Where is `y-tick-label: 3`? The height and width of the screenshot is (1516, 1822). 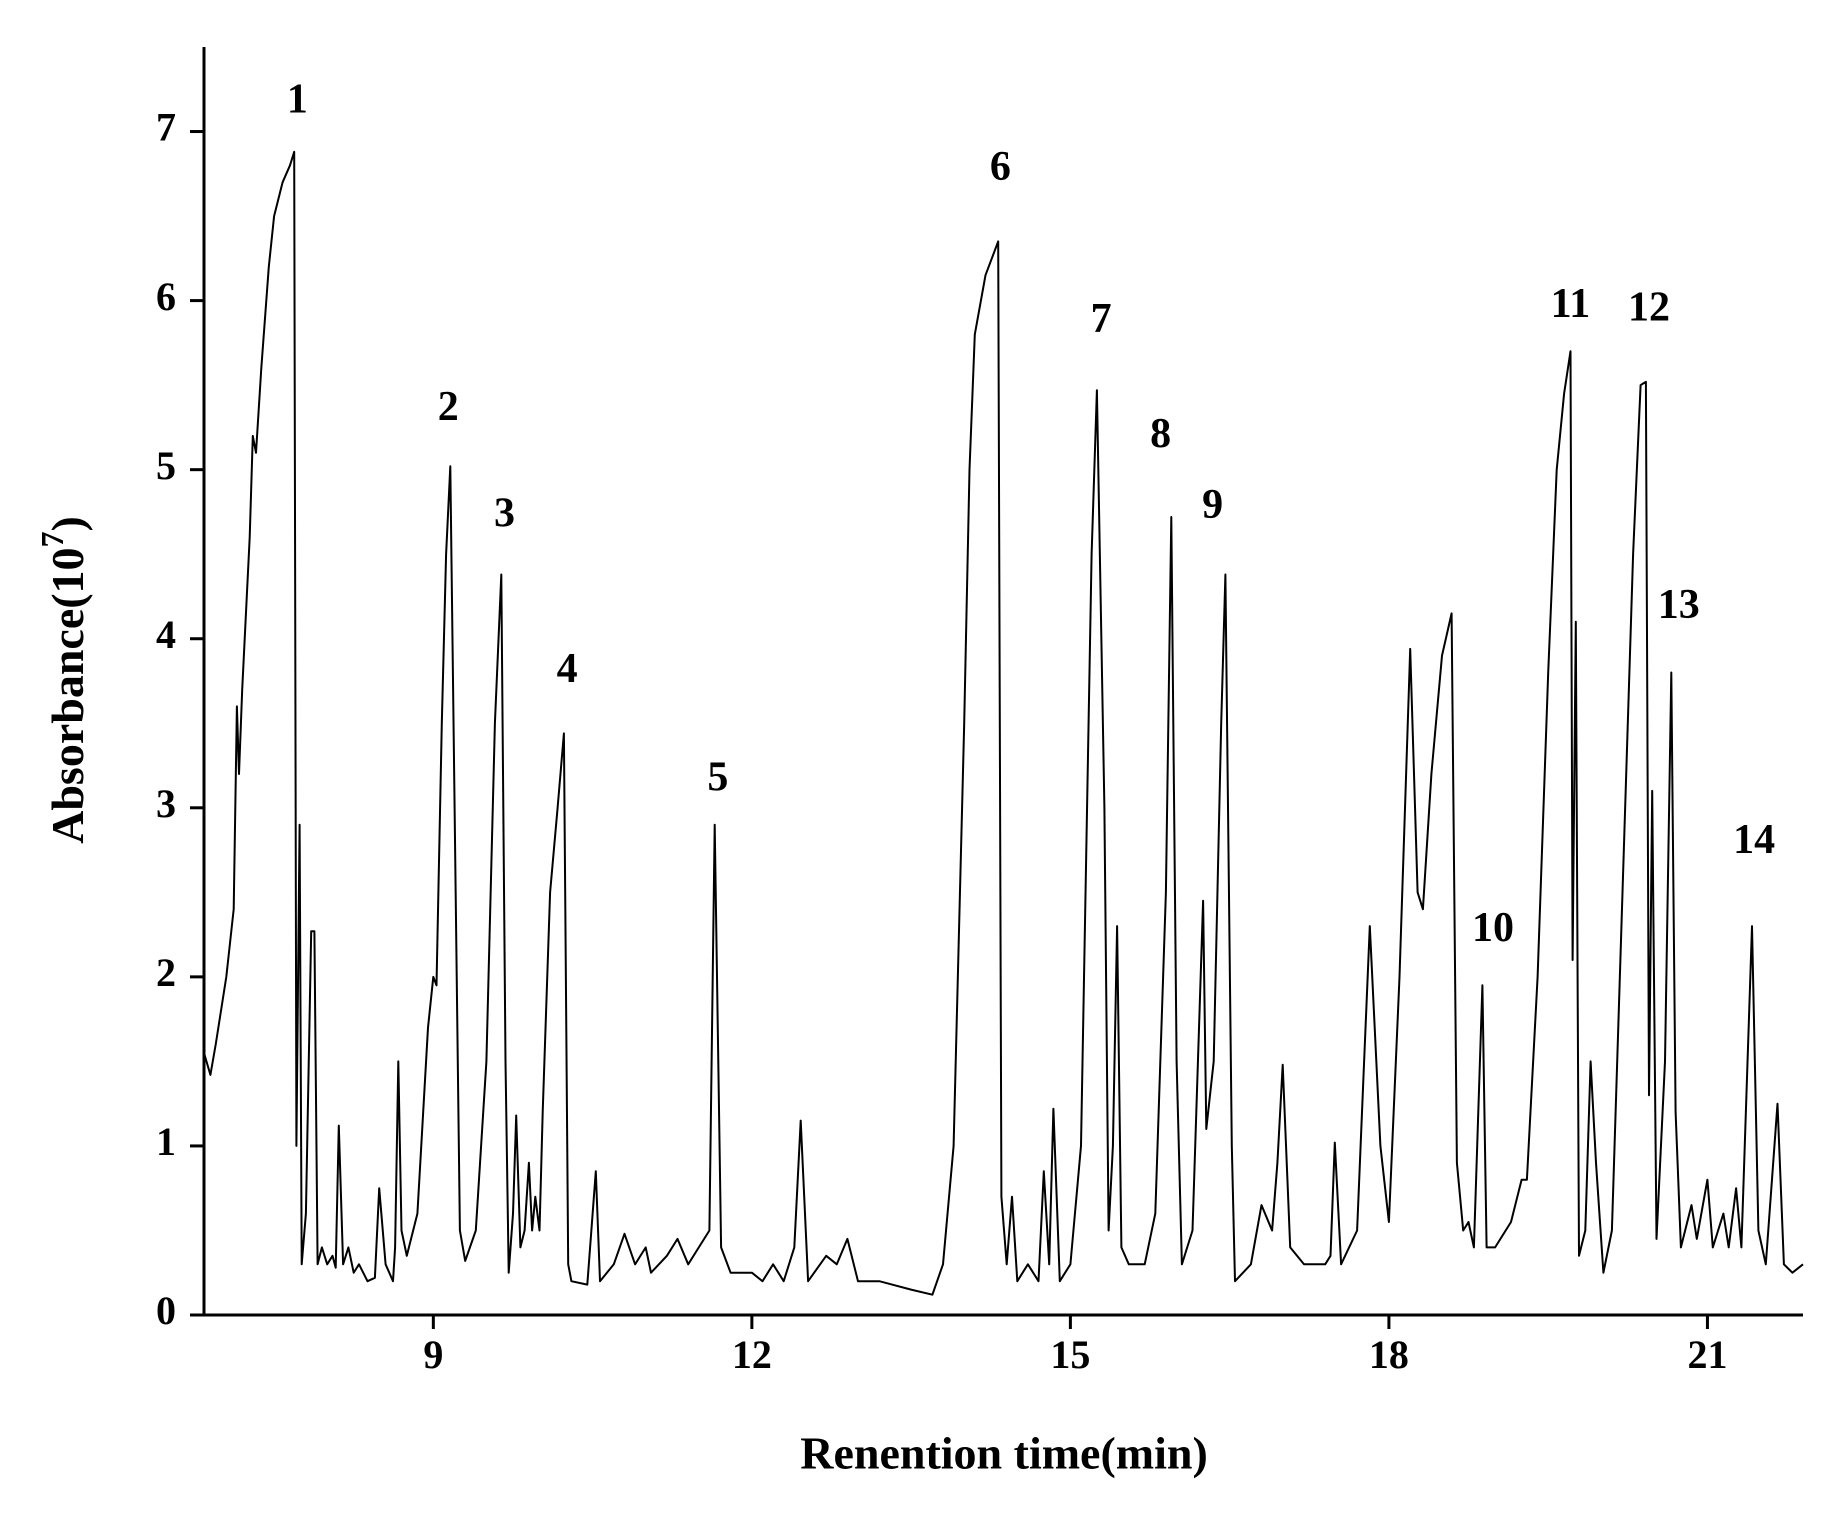 y-tick-label: 3 is located at coordinates (166, 803).